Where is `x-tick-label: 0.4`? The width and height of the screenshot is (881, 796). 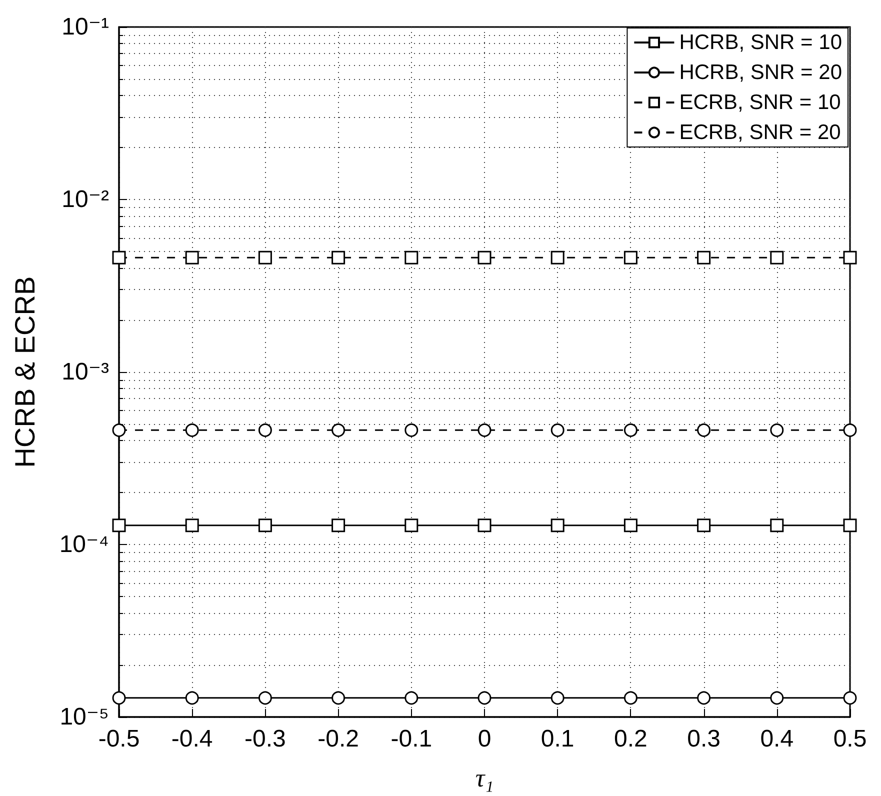
x-tick-label: 0.4 is located at coordinates (777, 739).